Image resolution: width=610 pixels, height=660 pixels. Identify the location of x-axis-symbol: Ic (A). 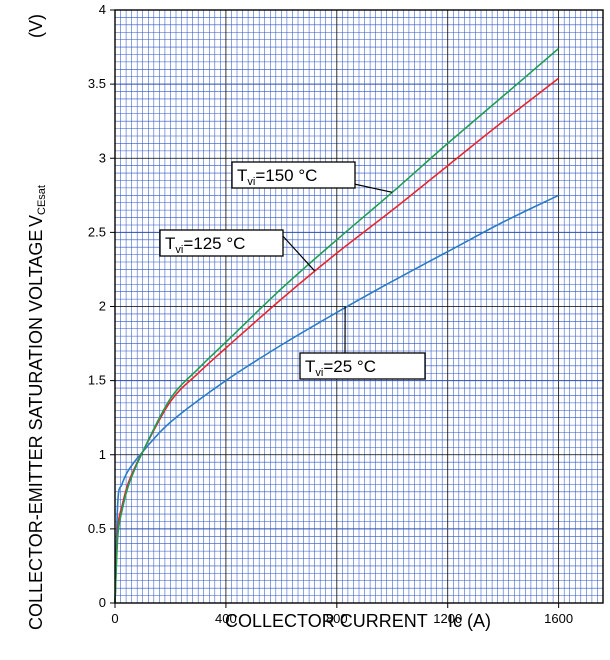
(469, 621).